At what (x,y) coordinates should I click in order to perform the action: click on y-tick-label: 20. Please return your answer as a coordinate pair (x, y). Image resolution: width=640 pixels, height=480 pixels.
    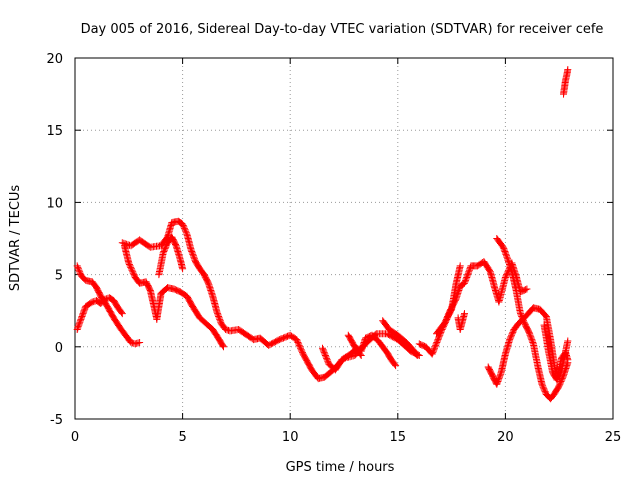
    Looking at the image, I should click on (54, 59).